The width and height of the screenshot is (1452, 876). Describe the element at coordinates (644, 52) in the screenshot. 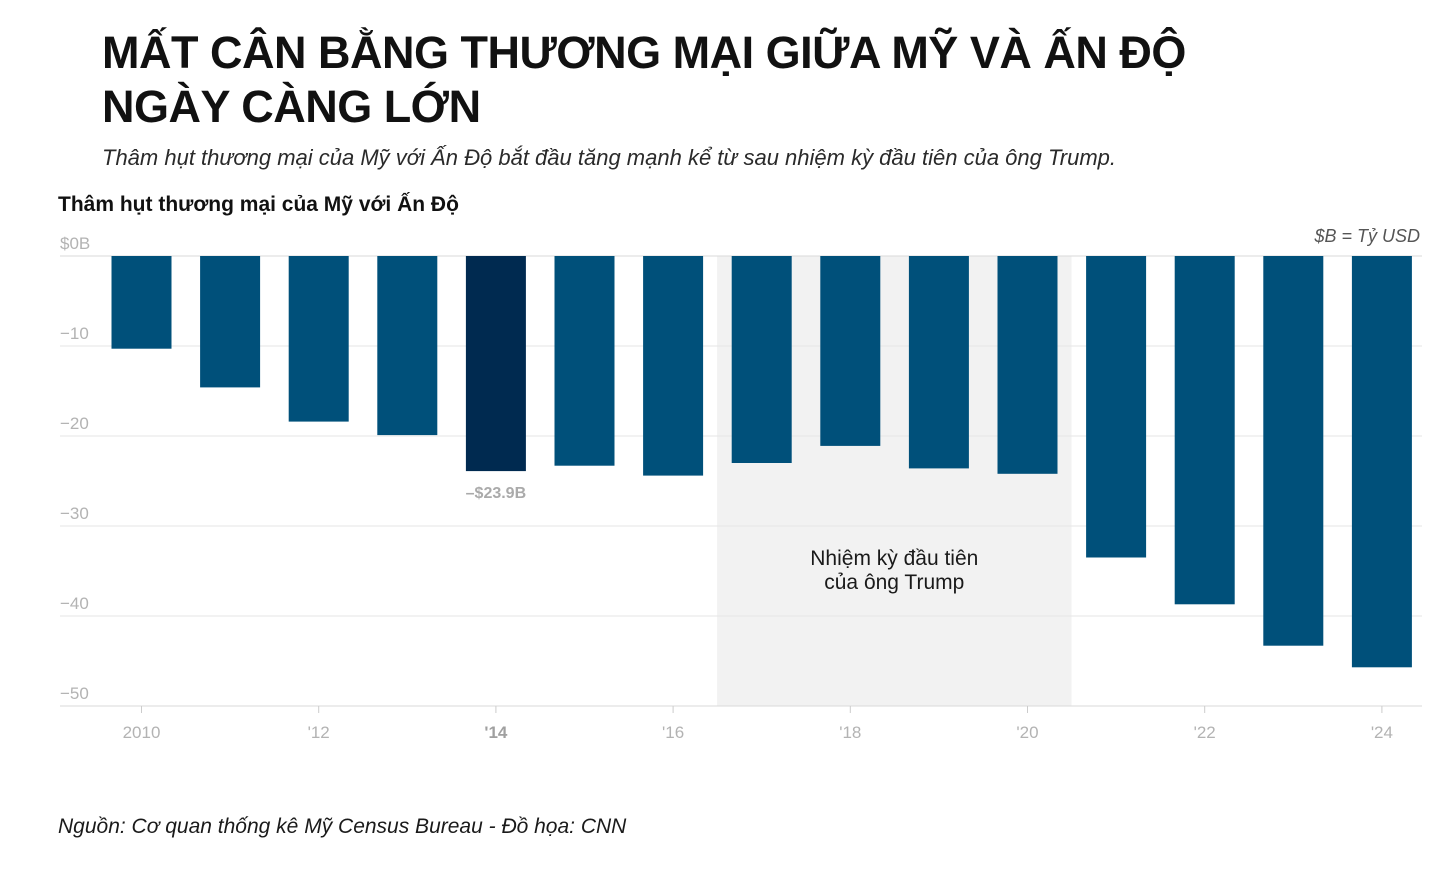

I see `headline-line-1: MẤT CÂN BẰNG THƯƠNG MẠI GIỮA MỸ VÀ ẤN ĐỘ` at that location.